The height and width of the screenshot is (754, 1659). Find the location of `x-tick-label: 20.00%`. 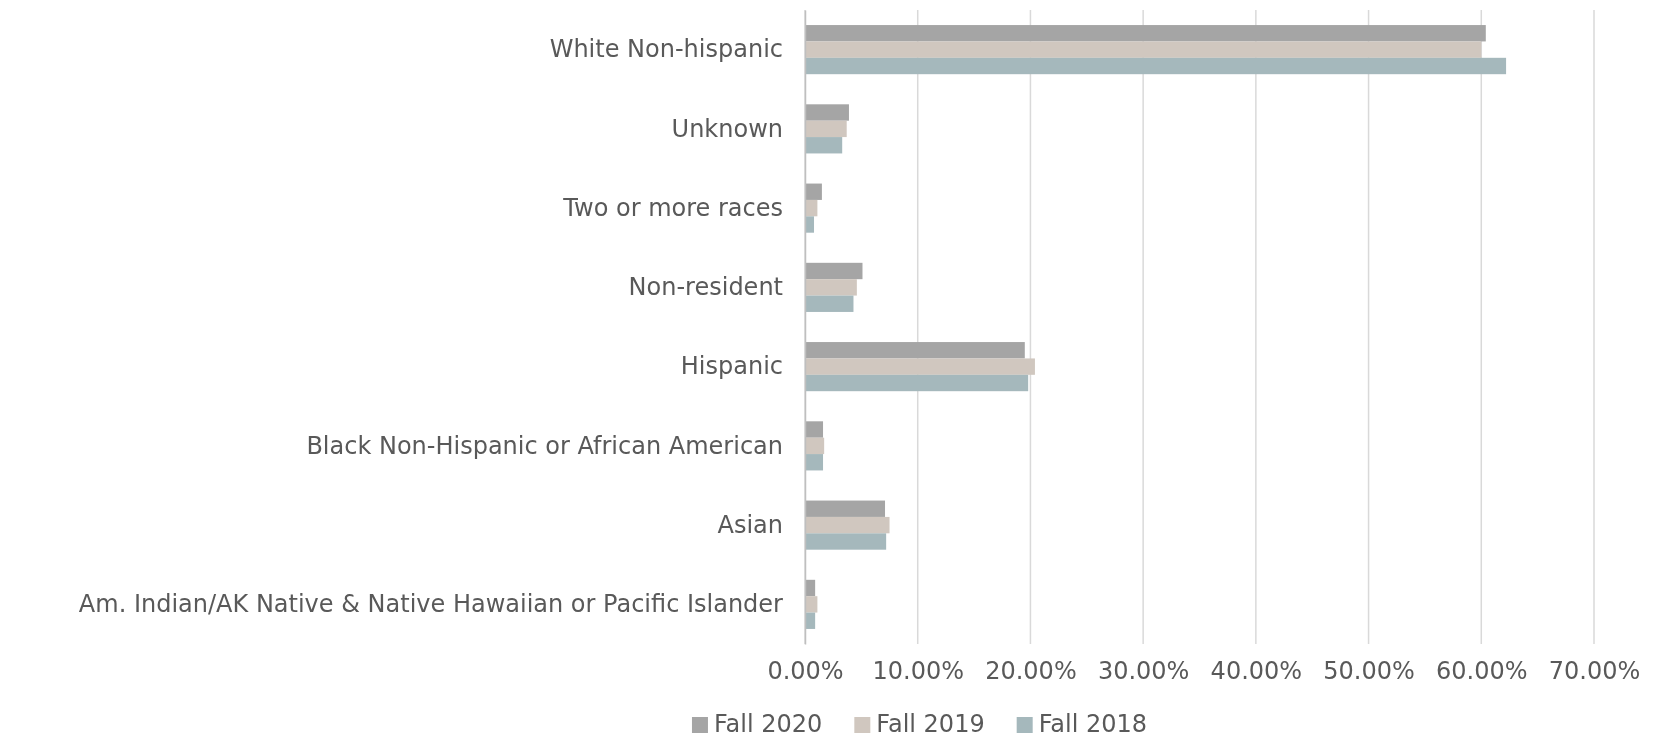

x-tick-label: 20.00% is located at coordinates (1031, 671).